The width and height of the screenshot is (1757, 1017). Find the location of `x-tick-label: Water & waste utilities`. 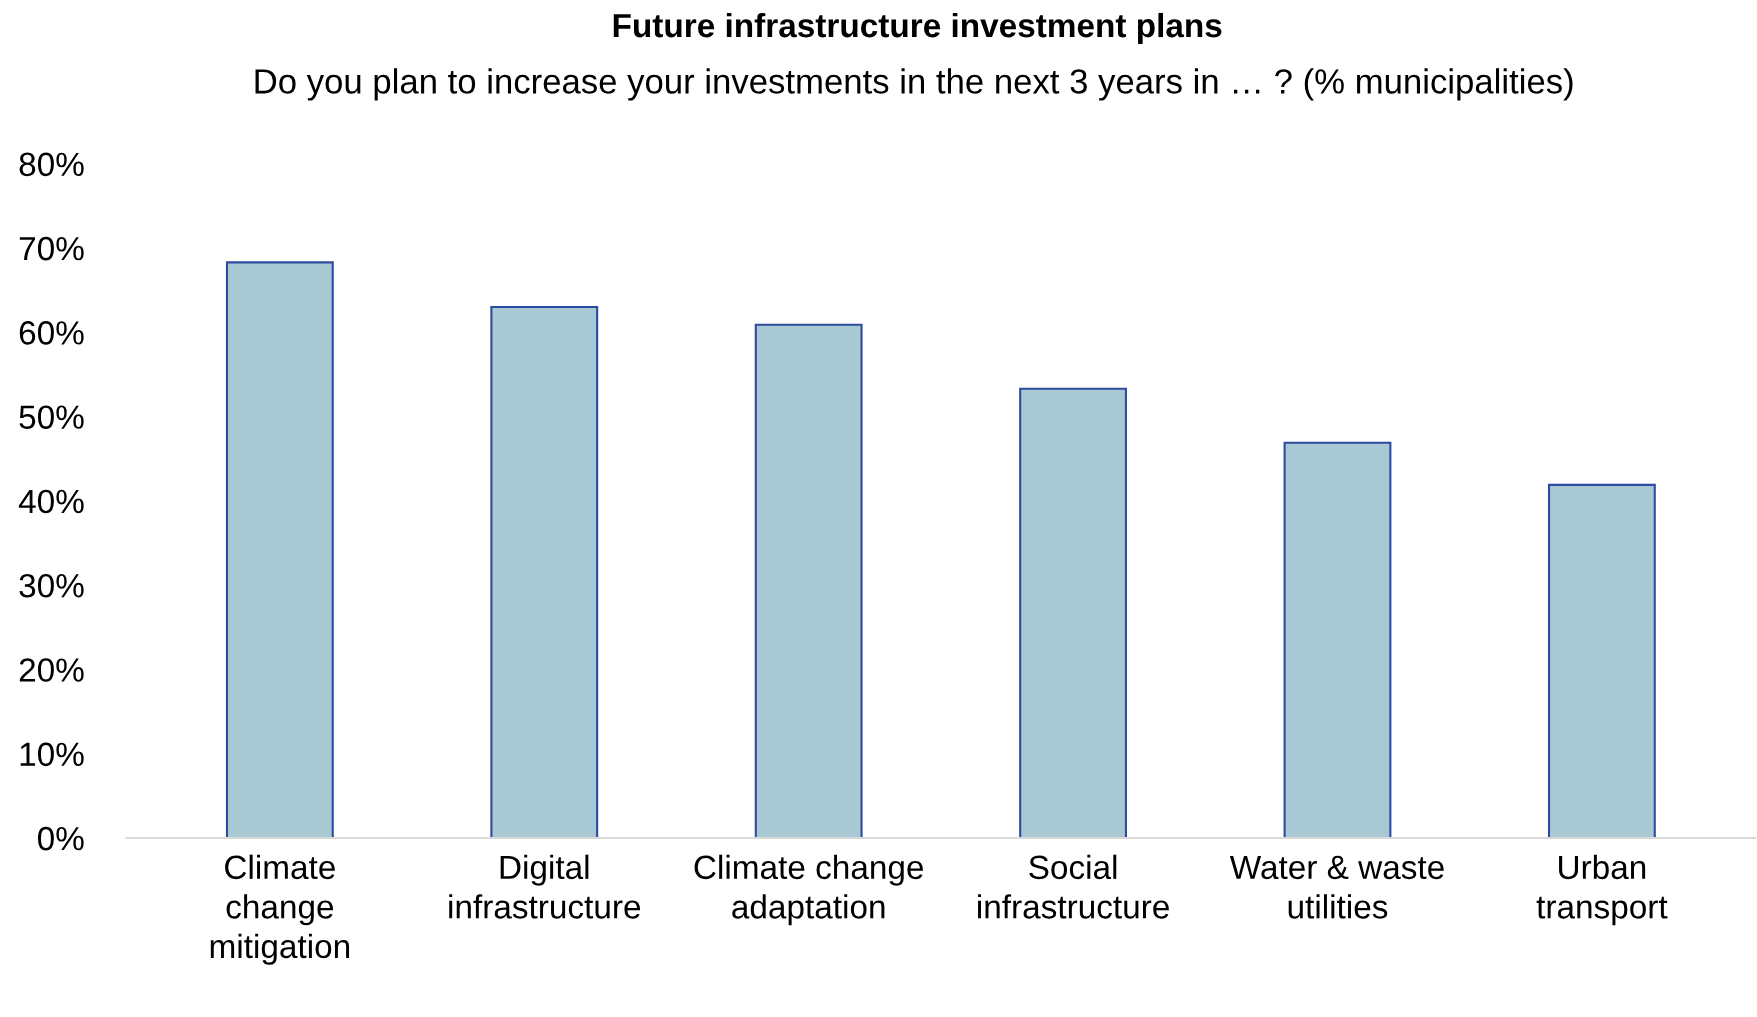

x-tick-label: Water & waste utilities is located at coordinates (1336, 887).